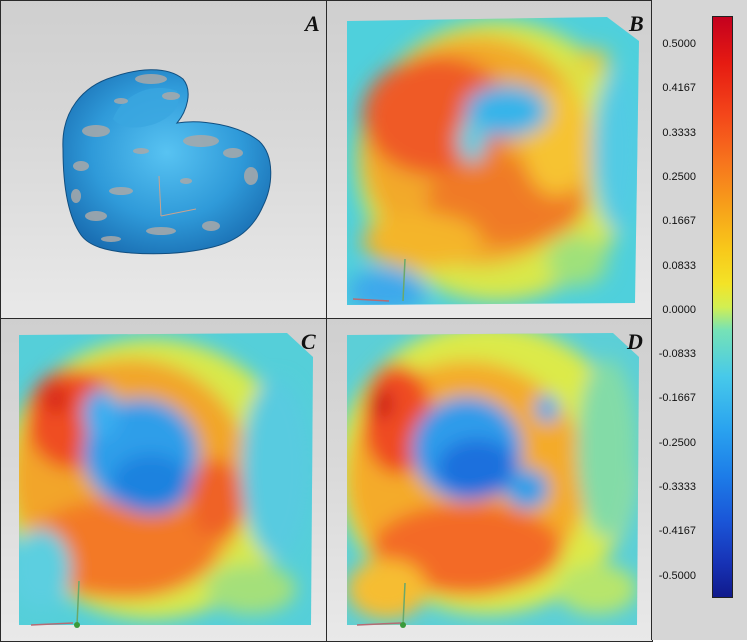 The width and height of the screenshot is (747, 642). Describe the element at coordinates (167, 162) in the screenshot. I see `hip-socket-3d-model` at that location.